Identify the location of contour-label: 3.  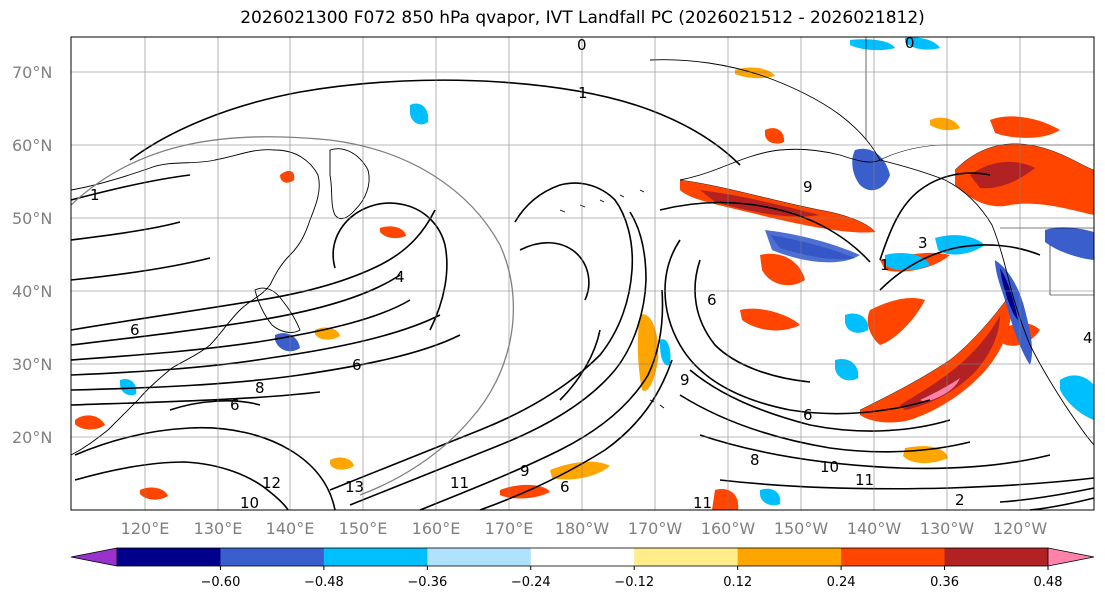
(923, 243).